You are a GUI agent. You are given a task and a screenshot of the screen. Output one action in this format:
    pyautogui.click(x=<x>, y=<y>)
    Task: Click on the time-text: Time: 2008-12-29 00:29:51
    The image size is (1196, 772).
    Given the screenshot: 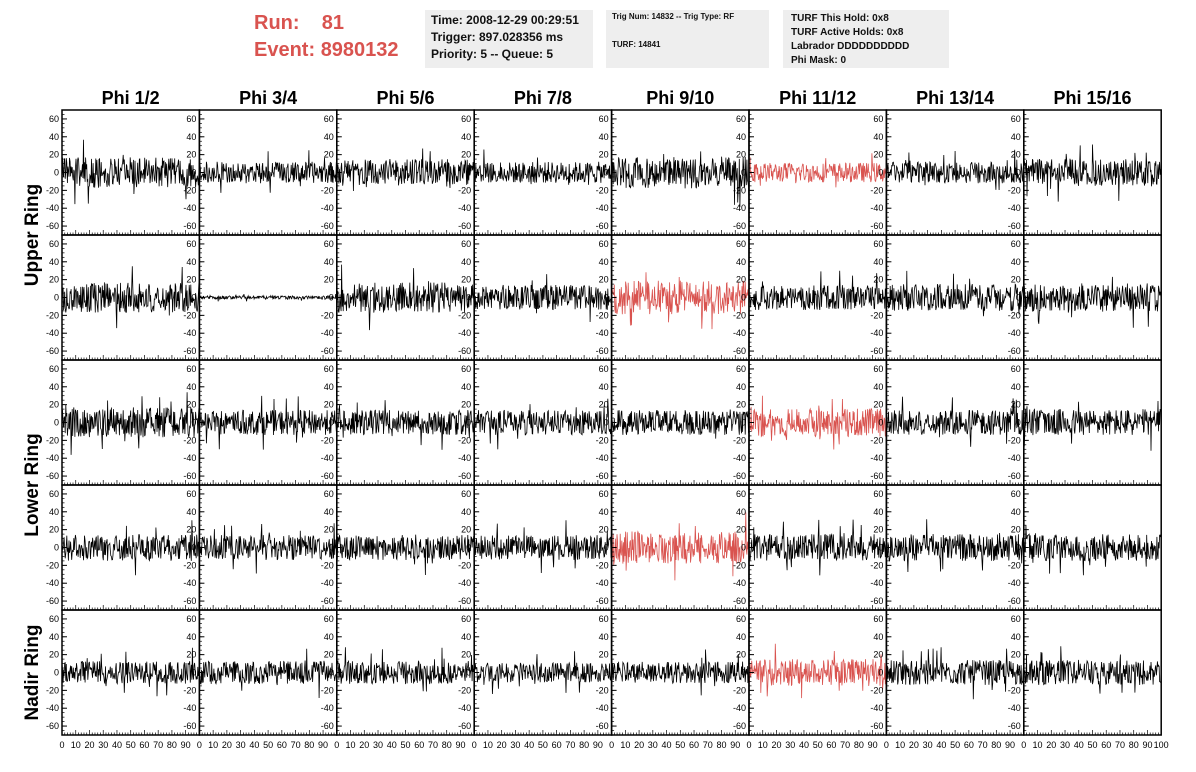 What is the action you would take?
    pyautogui.click(x=505, y=20)
    